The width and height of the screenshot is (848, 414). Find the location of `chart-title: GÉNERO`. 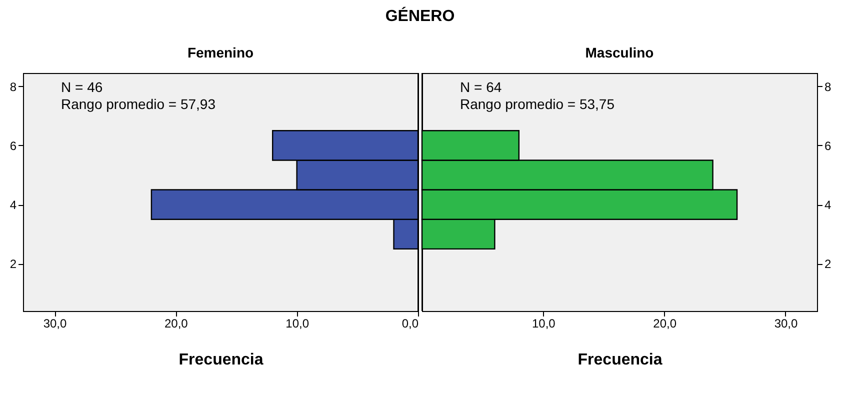

chart-title: GÉNERO is located at coordinates (420, 15).